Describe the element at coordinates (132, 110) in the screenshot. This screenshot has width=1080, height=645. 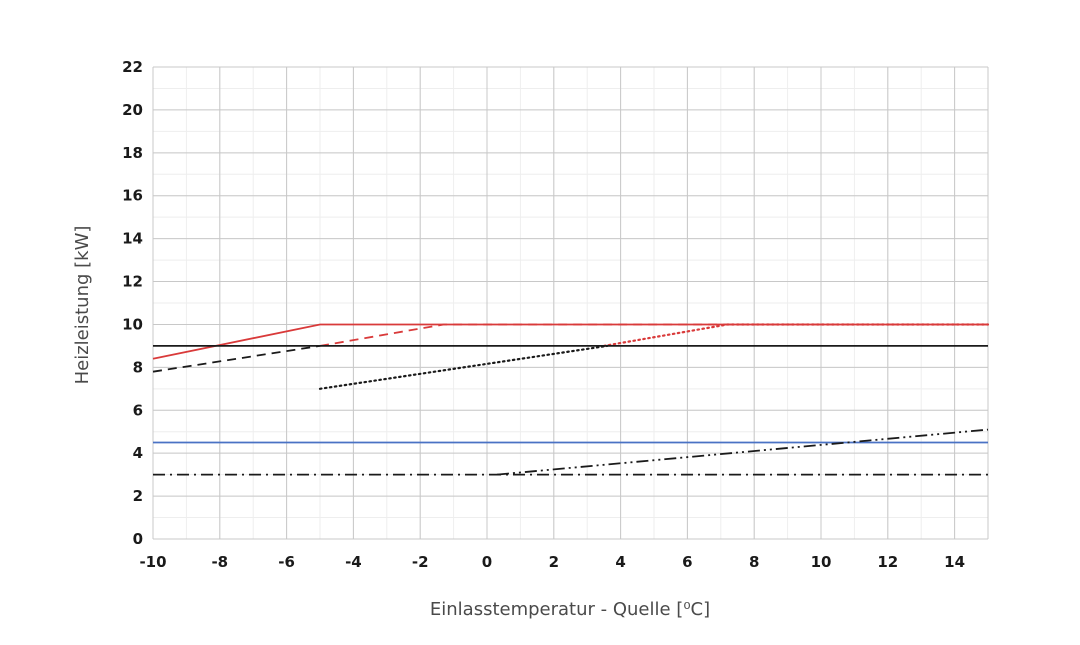
I see `y-tick-label: 20` at that location.